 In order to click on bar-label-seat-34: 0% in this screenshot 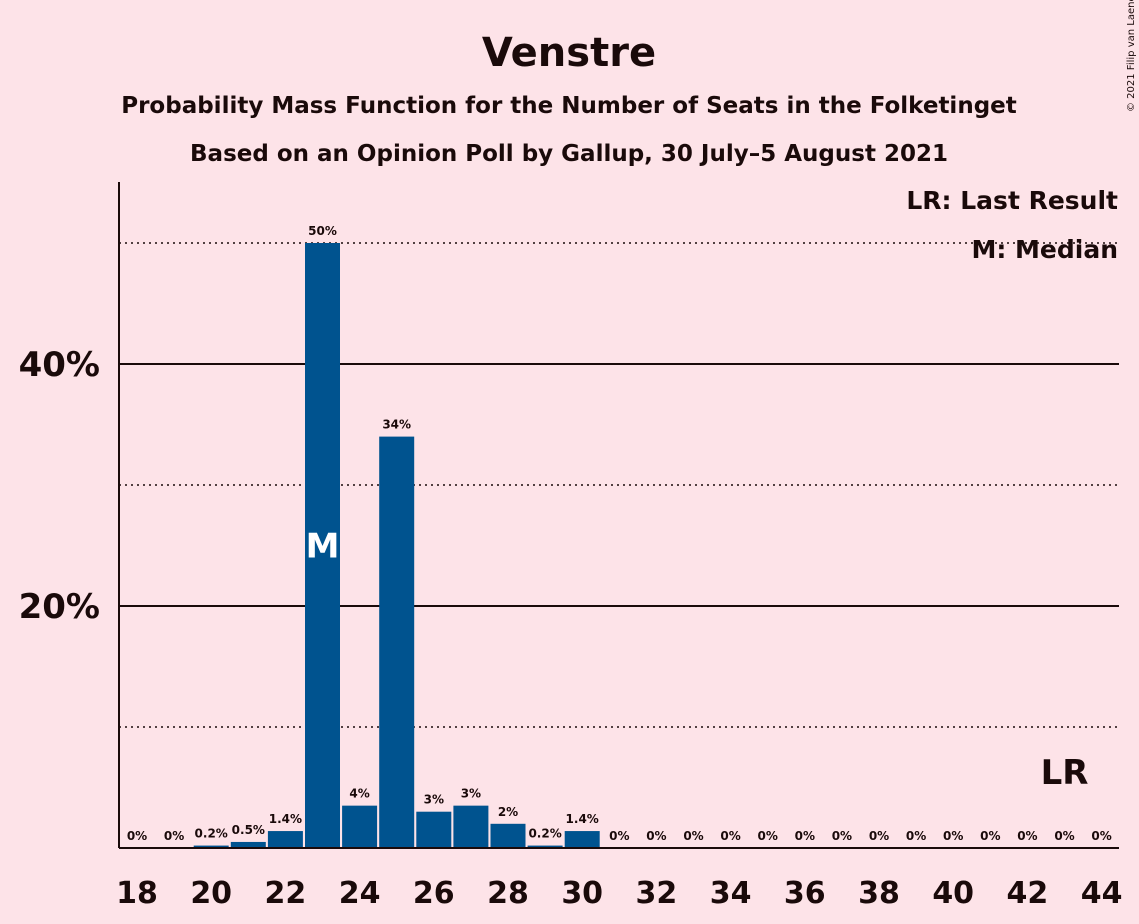, I will do `click(730, 836)`.